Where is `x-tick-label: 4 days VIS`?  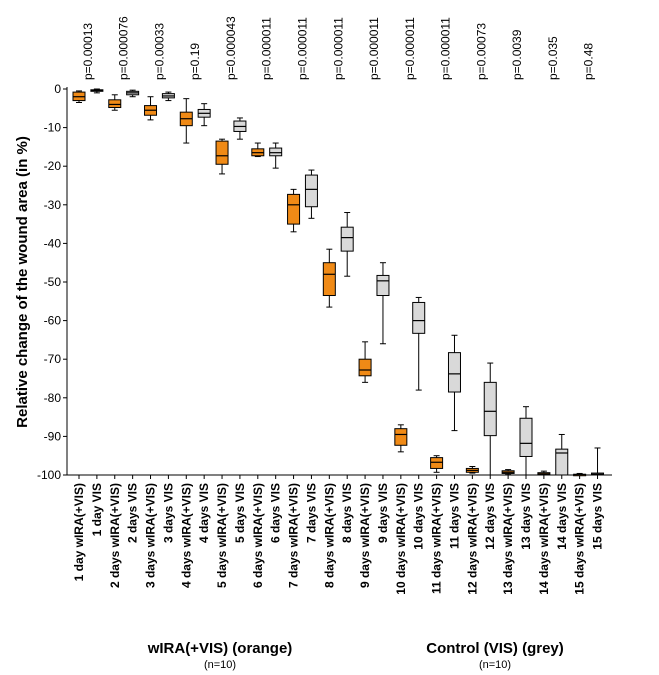
x-tick-label: 4 days VIS is located at coordinates (204, 513).